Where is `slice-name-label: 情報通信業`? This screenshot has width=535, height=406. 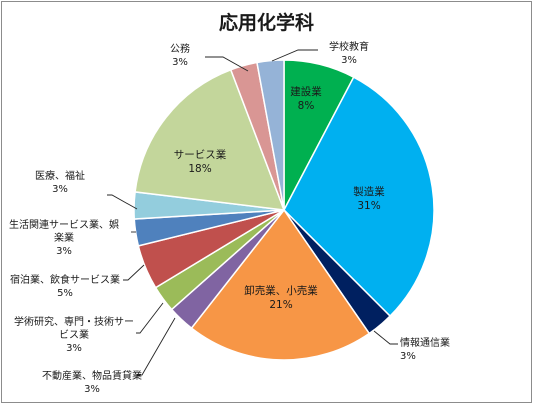
slice-name-label: 情報通信業 is located at coordinates (425, 342).